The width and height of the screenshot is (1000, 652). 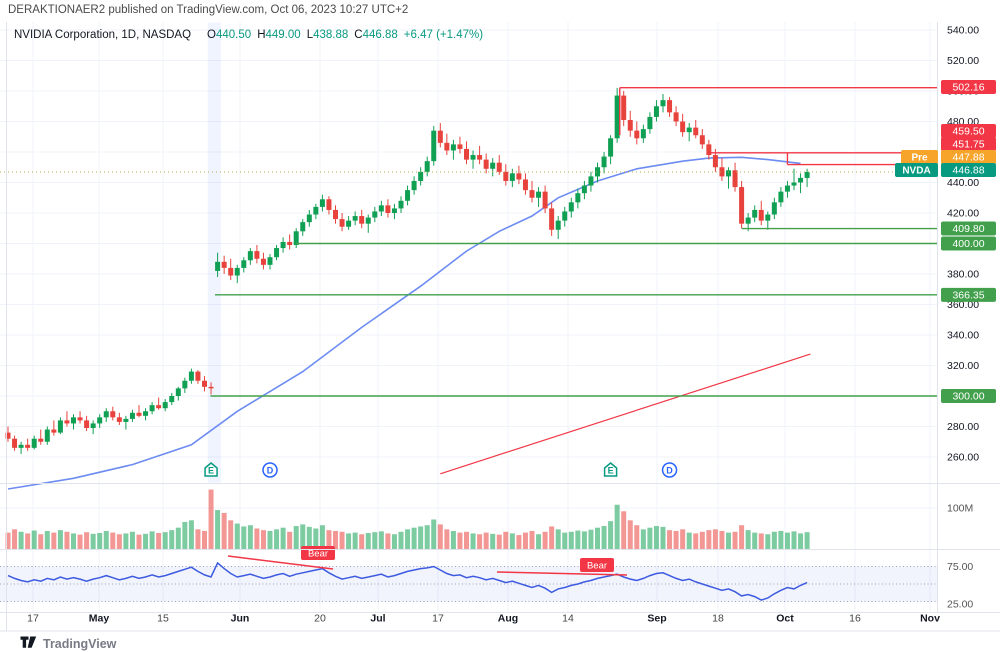 I want to click on trendline-drawing, so click(x=625, y=414).